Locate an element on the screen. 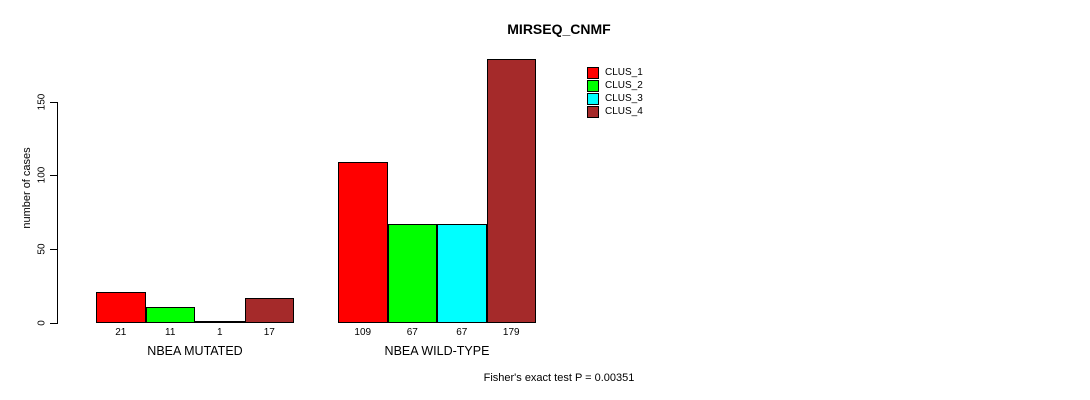 This screenshot has width=1090, height=400. y-axis-tick-label: 50 is located at coordinates (42, 249).